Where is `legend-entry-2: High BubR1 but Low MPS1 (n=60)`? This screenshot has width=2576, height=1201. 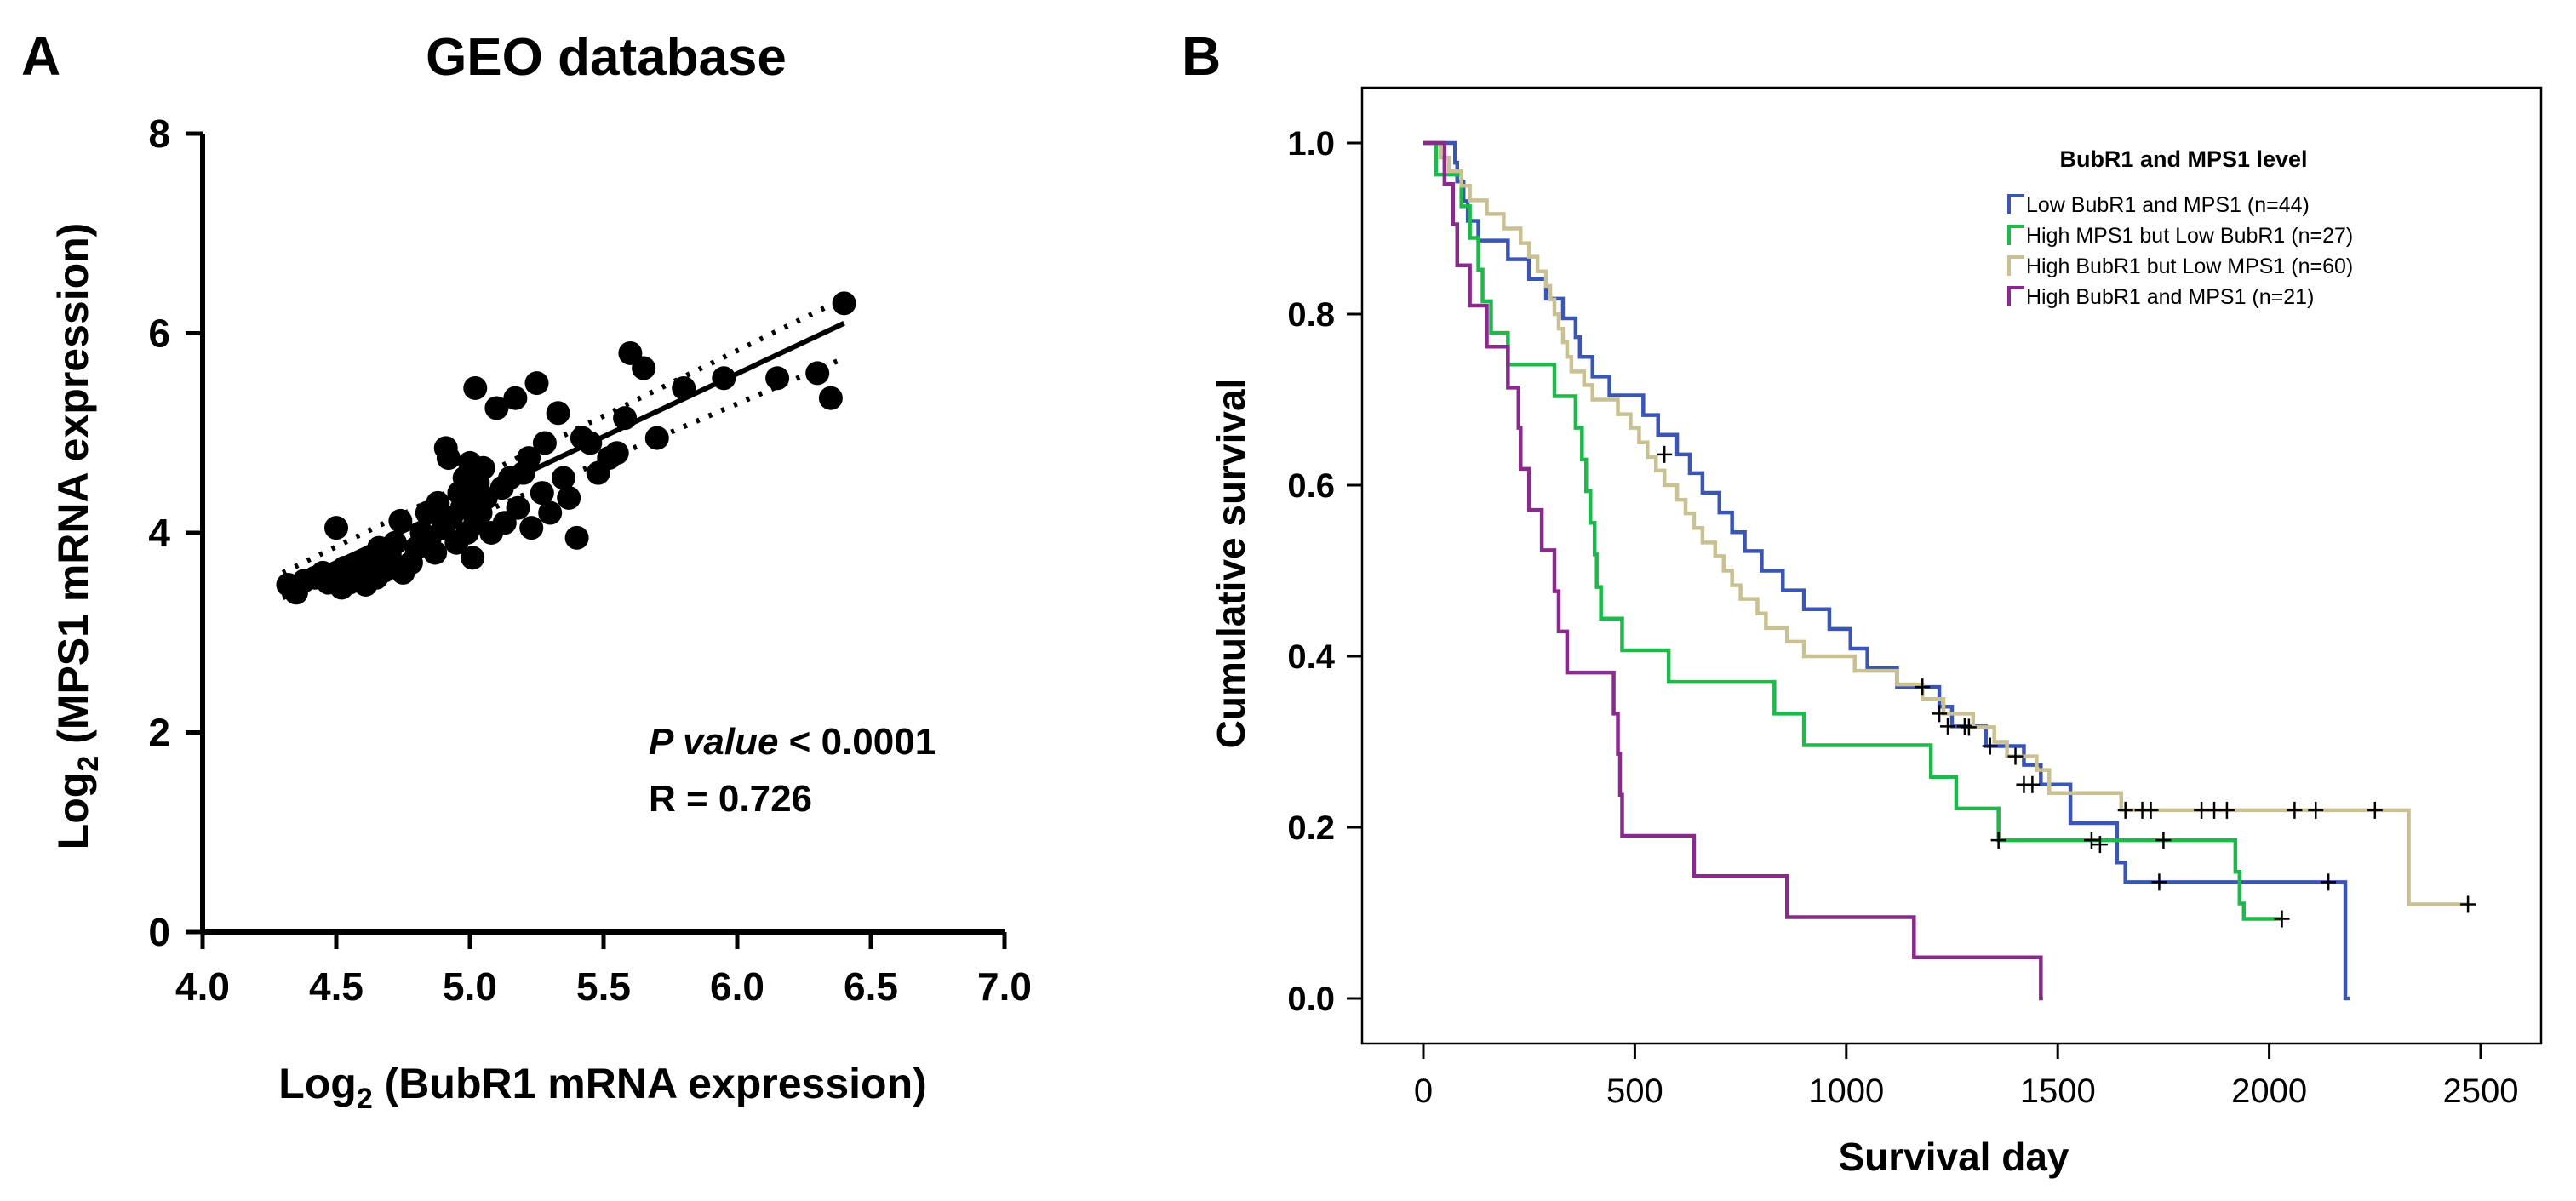 legend-entry-2: High BubR1 but Low MPS1 (n=60) is located at coordinates (2180, 266).